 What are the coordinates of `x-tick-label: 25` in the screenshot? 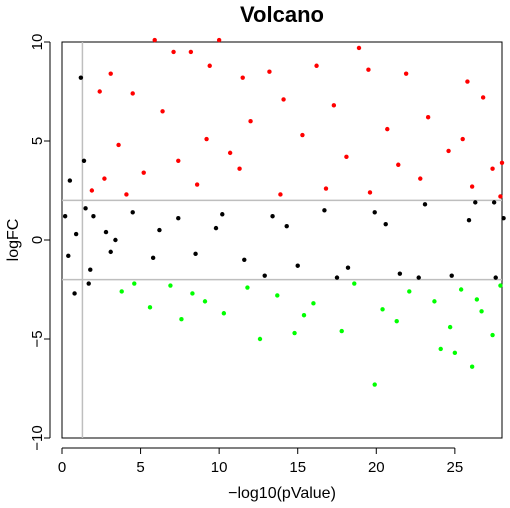 It's located at (455, 467).